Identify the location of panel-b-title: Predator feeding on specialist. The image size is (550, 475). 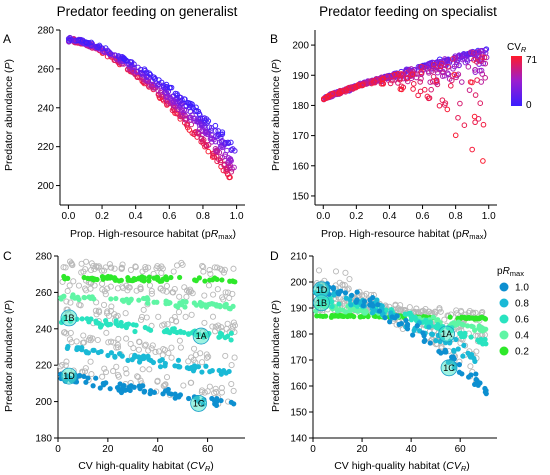
(408, 11).